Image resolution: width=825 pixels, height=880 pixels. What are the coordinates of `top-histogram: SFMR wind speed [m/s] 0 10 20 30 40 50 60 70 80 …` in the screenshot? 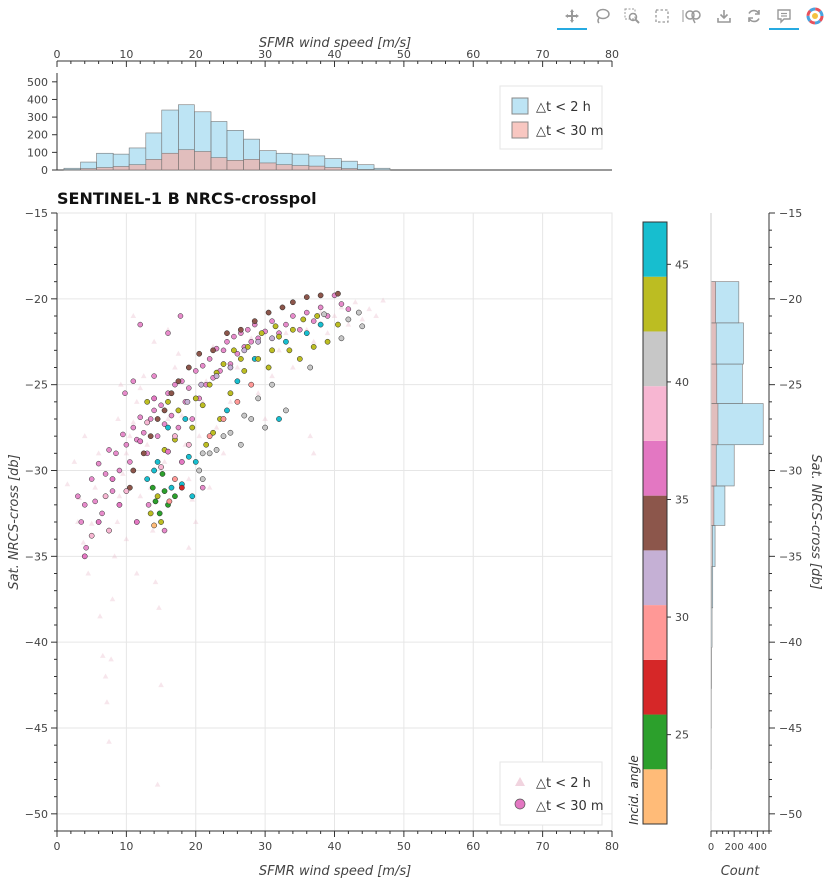 It's located at (323, 106).